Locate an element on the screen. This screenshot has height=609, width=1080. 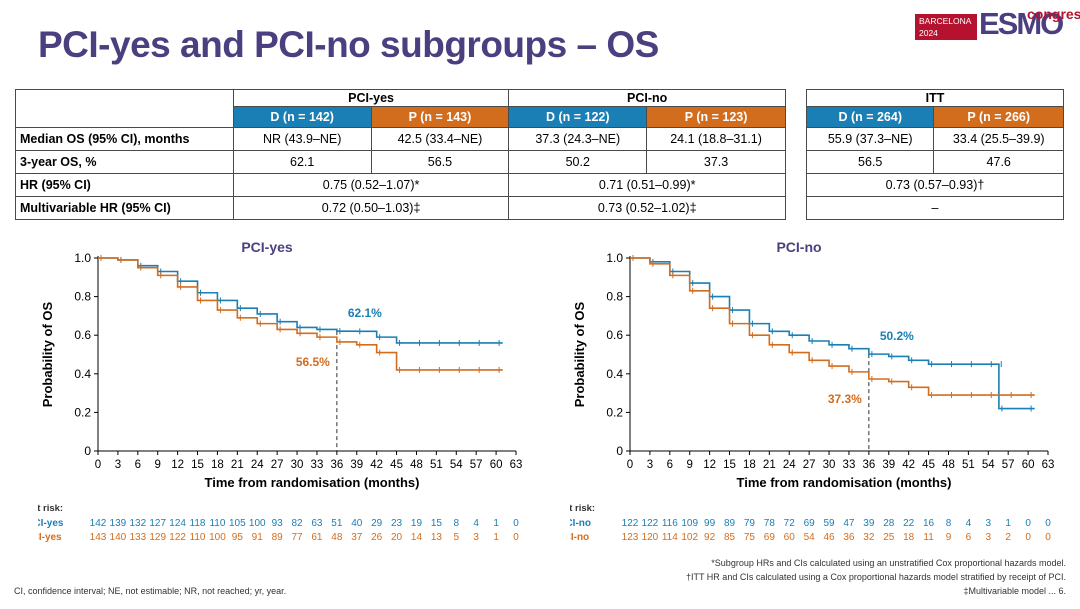
at-risk-value: 5 is located at coordinates (457, 537).